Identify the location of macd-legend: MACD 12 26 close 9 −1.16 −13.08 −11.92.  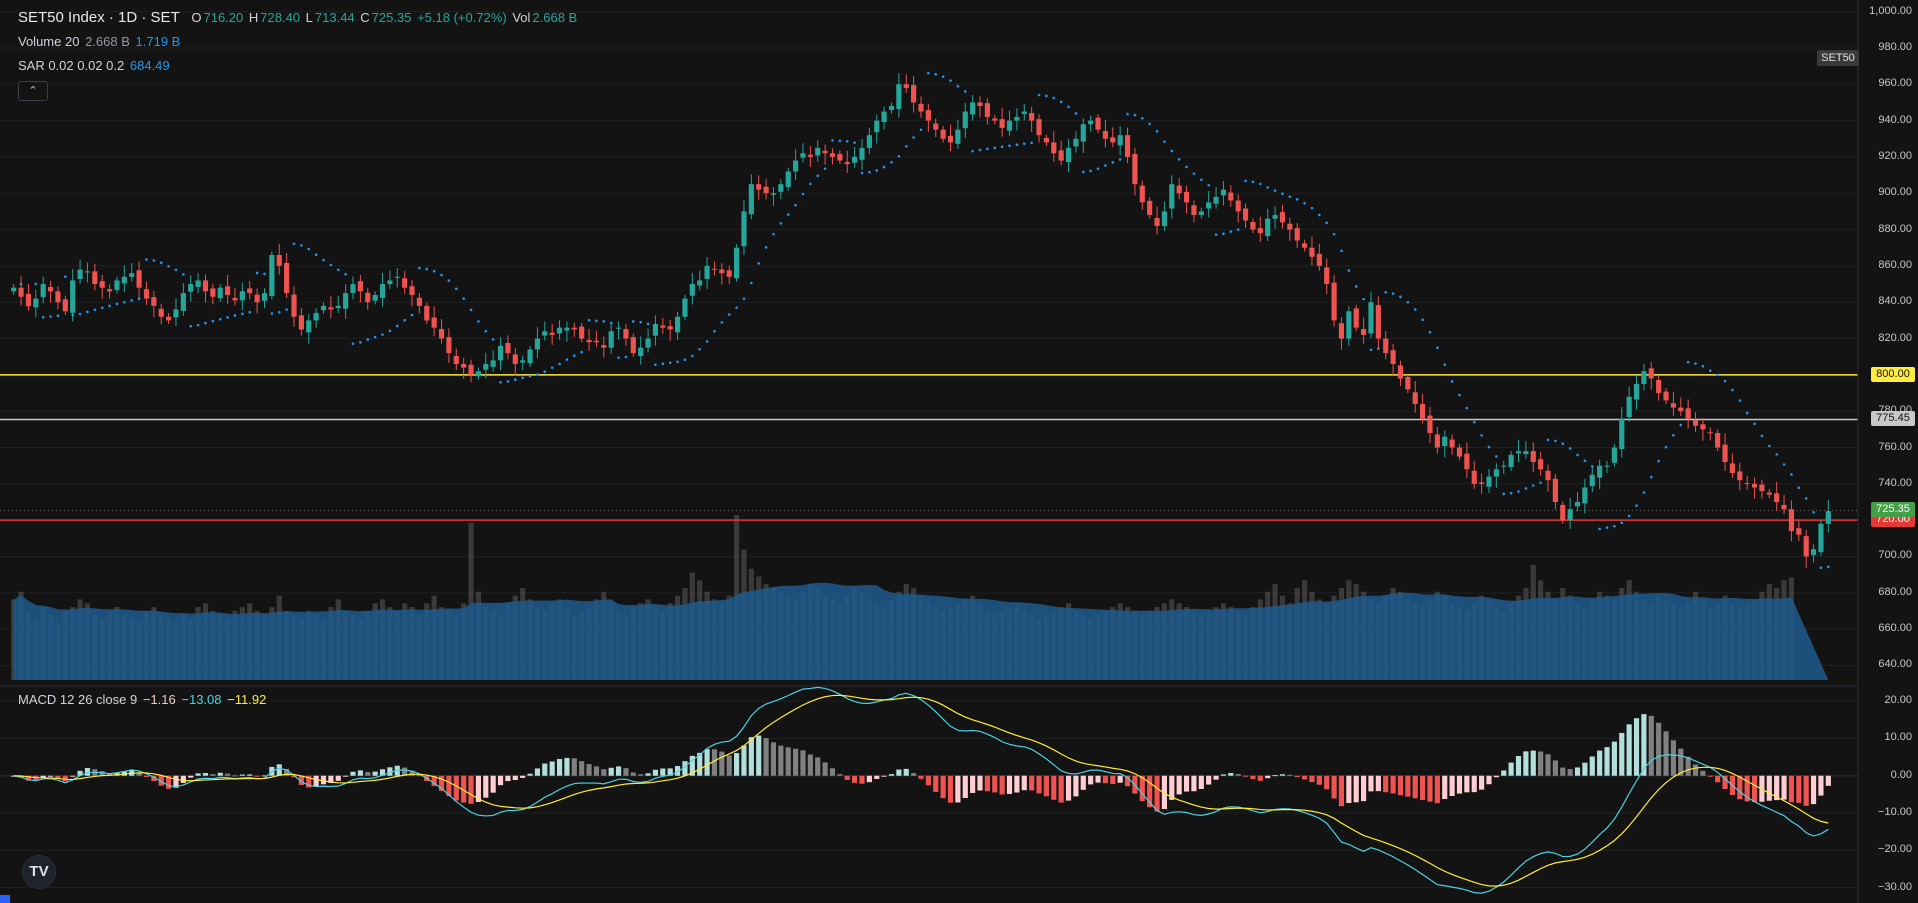
(143, 699).